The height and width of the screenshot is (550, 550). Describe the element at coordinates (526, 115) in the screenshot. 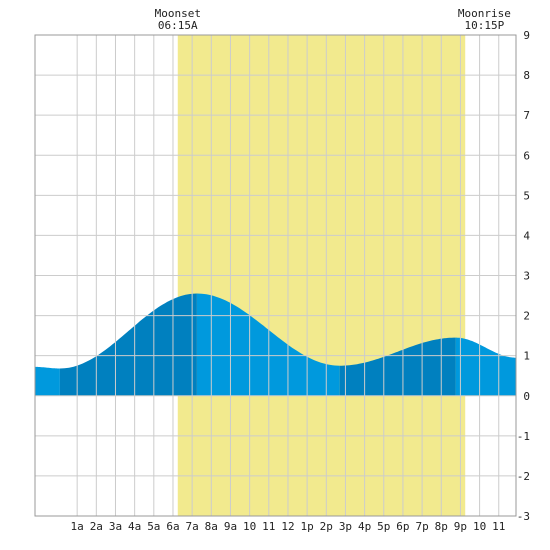

I see `y-tick-label: 7` at that location.